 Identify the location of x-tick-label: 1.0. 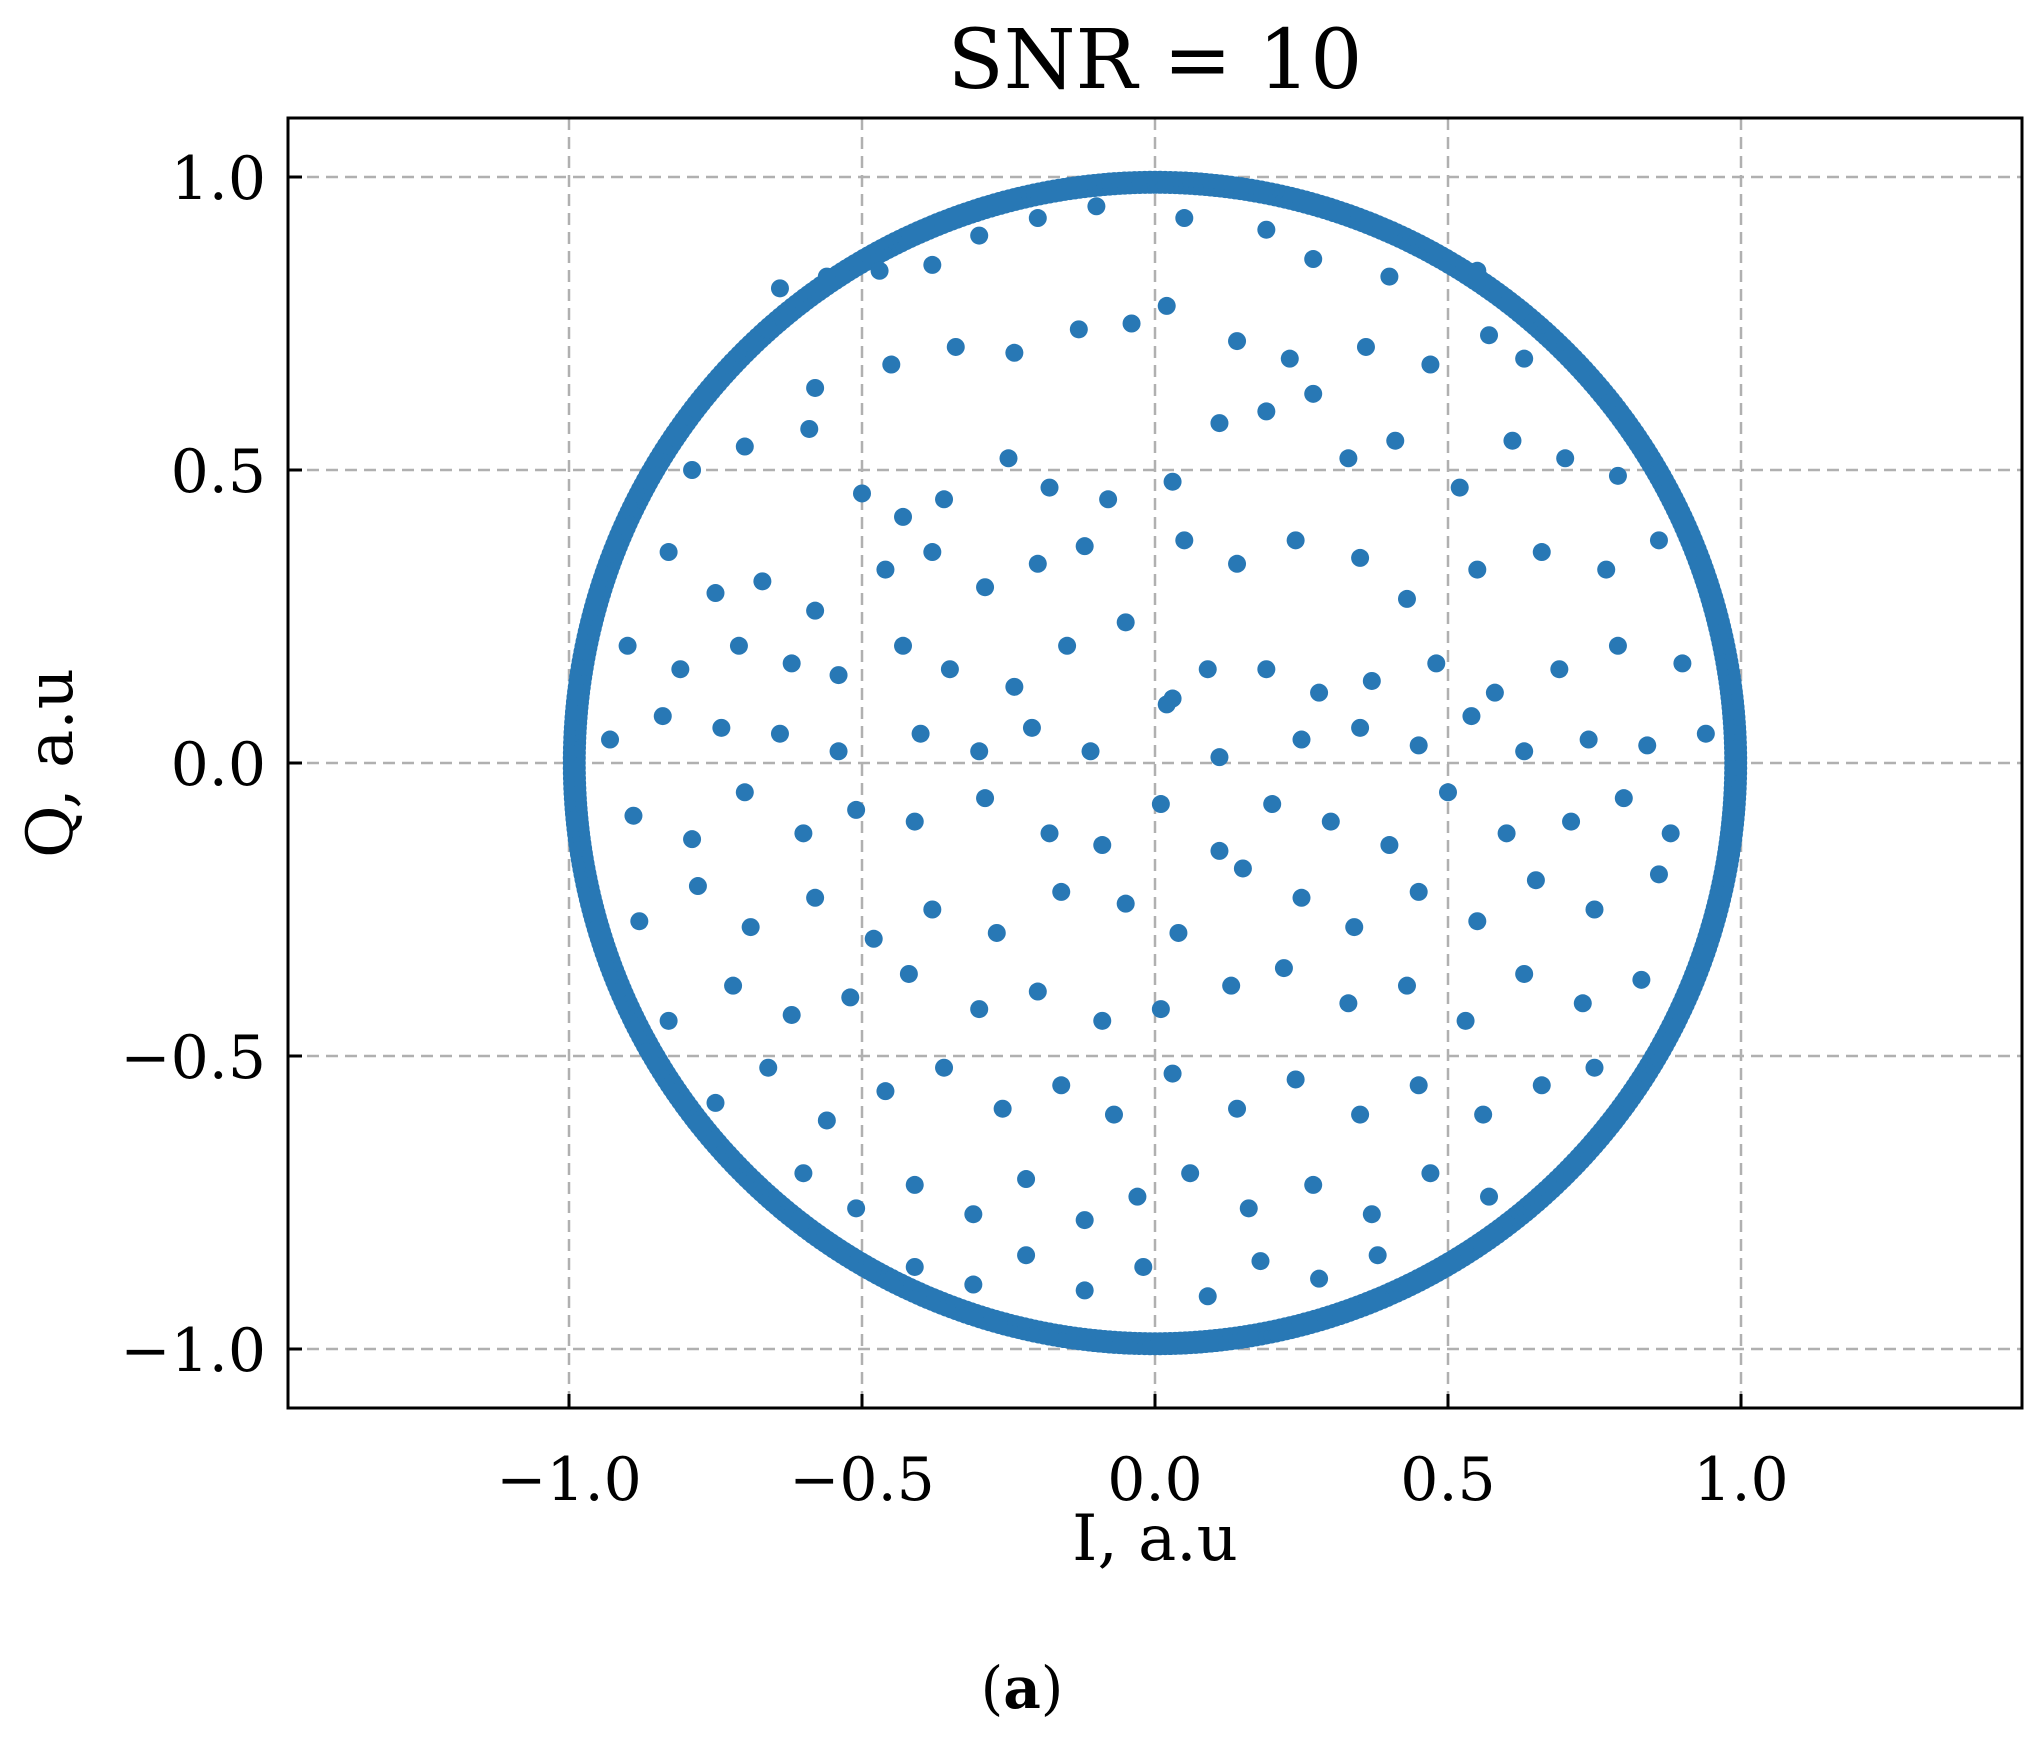
(1740, 1480).